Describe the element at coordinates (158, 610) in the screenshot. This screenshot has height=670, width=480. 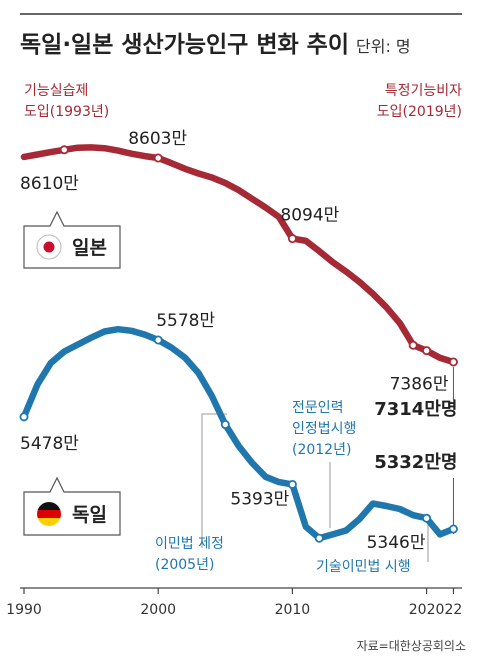
I see `x-tick-label: 2000` at that location.